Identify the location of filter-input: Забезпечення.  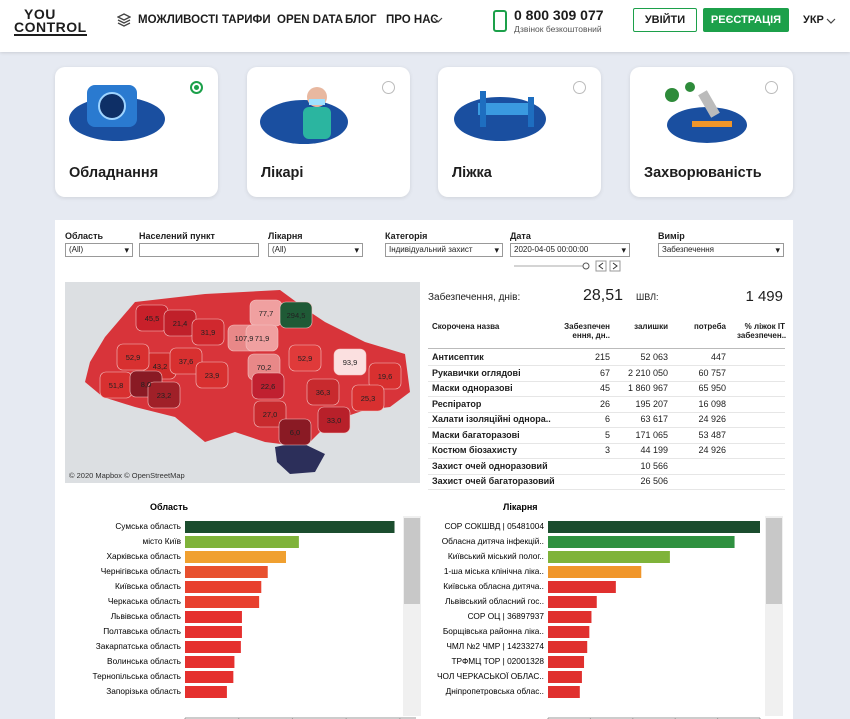
(721, 250).